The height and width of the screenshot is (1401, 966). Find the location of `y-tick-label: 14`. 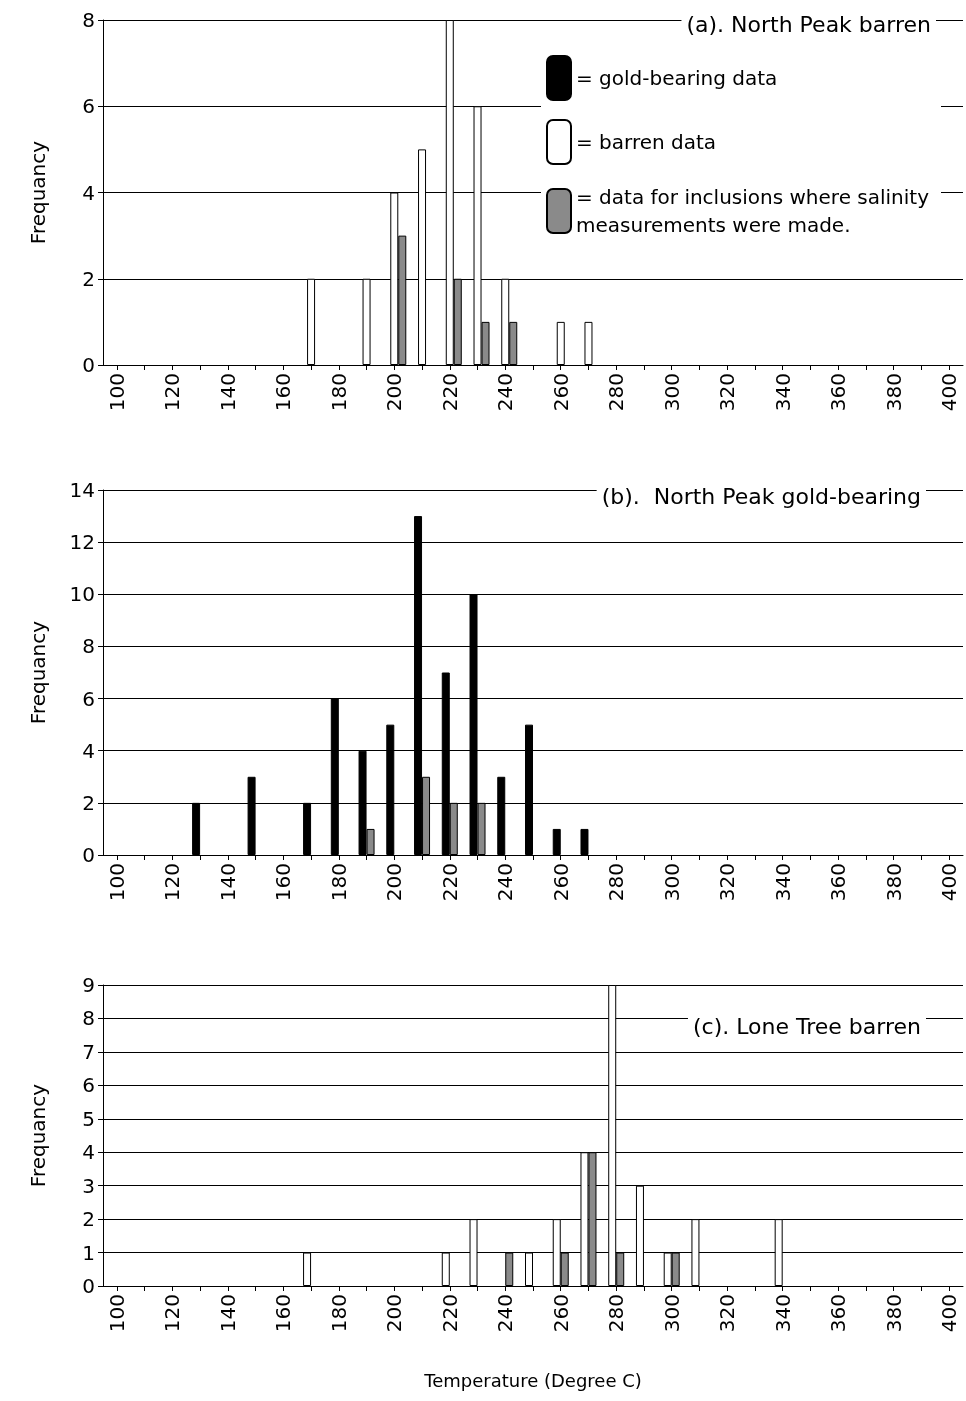

y-tick-label: 14 is located at coordinates (82, 490).